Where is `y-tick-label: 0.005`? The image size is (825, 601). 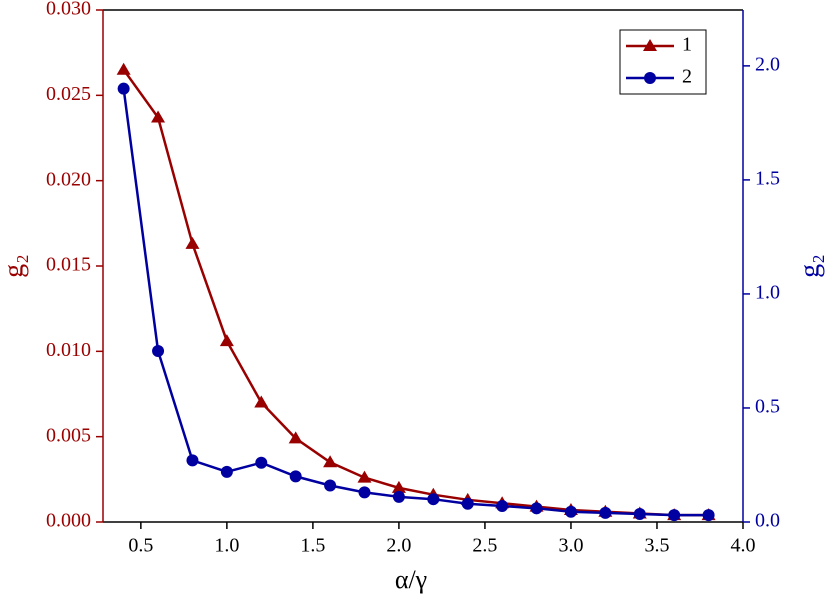 y-tick-label: 0.005 is located at coordinates (68, 435).